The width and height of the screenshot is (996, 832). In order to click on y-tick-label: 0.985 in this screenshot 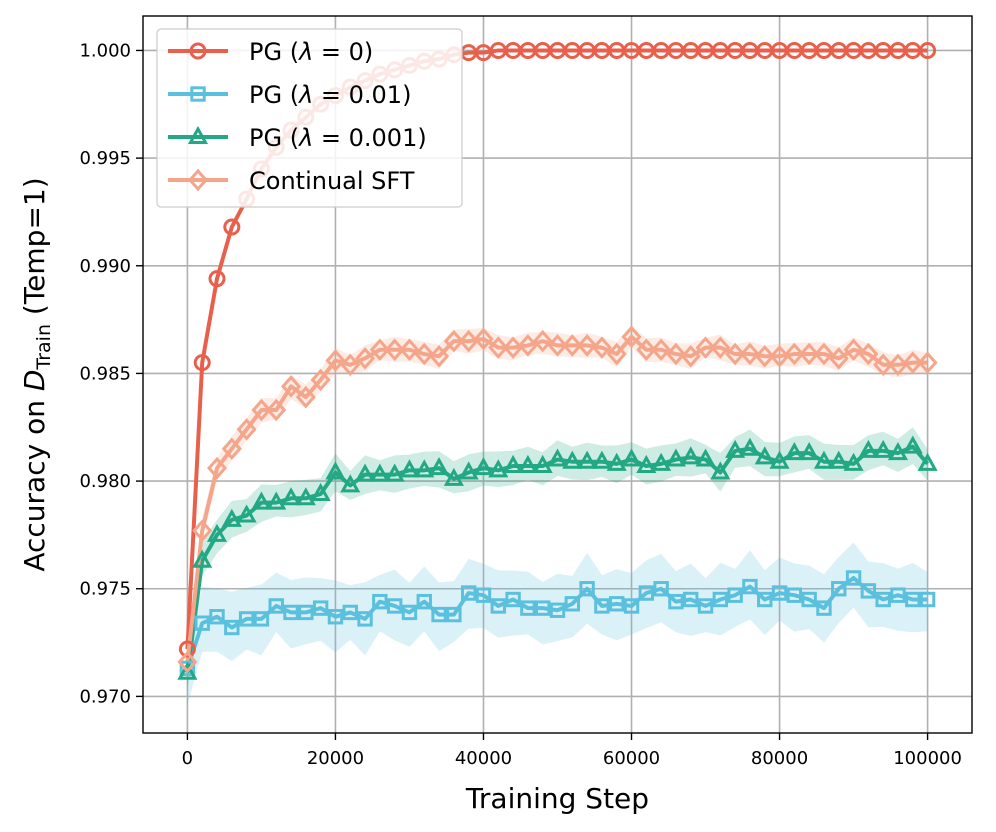, I will do `click(105, 373)`.